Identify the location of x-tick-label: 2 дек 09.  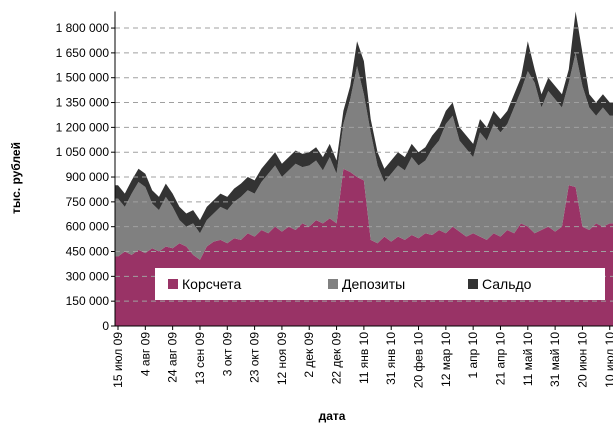
(309, 355).